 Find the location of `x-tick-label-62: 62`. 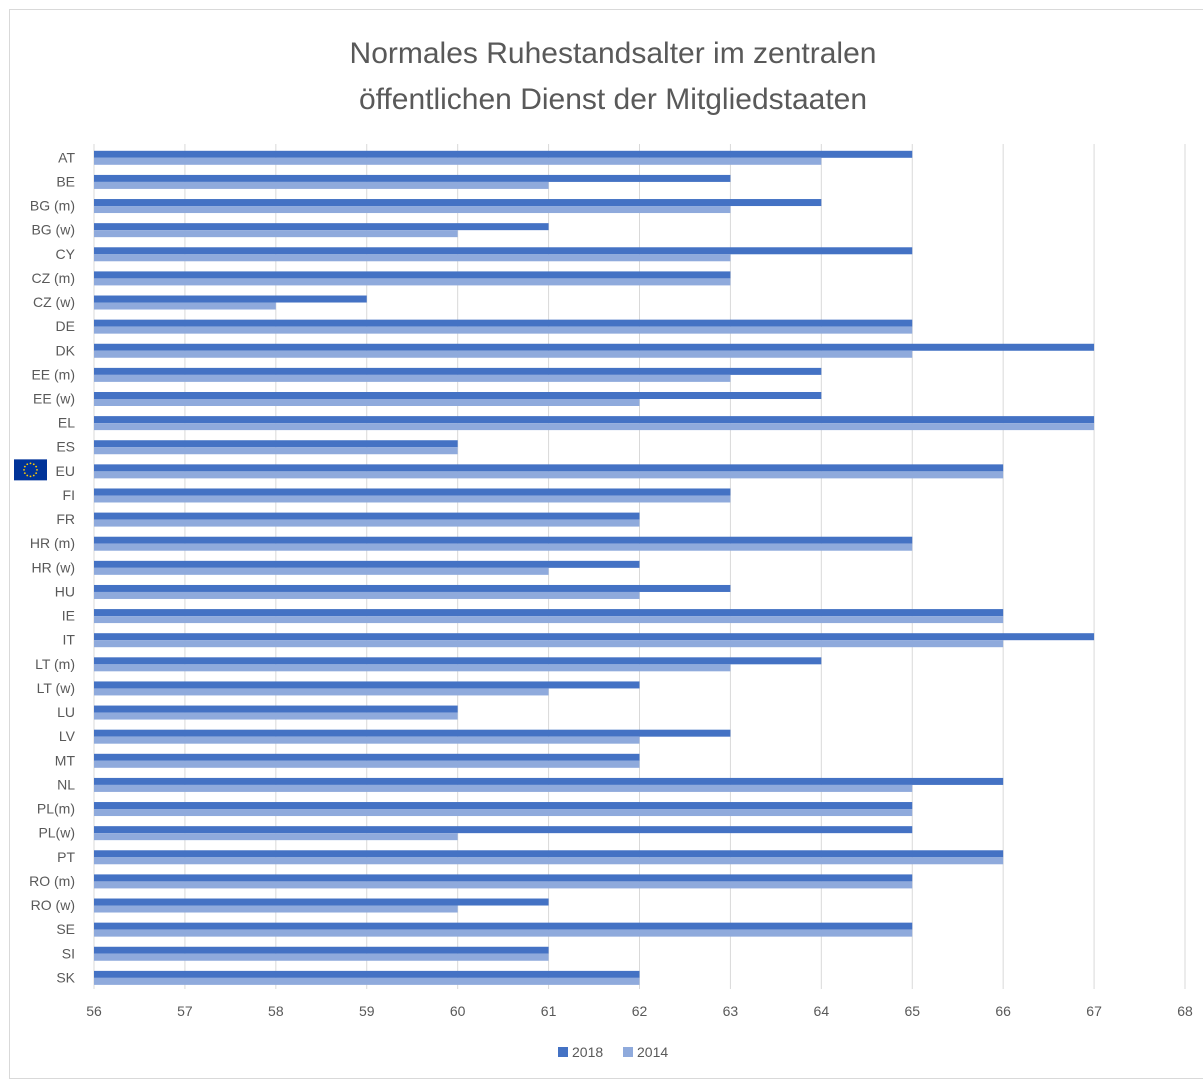

x-tick-label-62: 62 is located at coordinates (640, 1011).